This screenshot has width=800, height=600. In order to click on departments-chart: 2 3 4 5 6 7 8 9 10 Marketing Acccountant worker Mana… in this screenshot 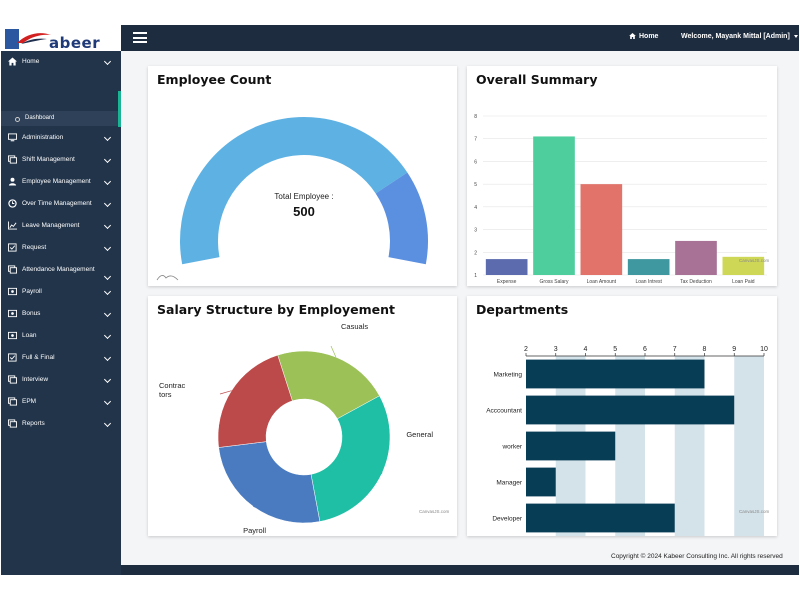, I will do `click(627, 441)`.